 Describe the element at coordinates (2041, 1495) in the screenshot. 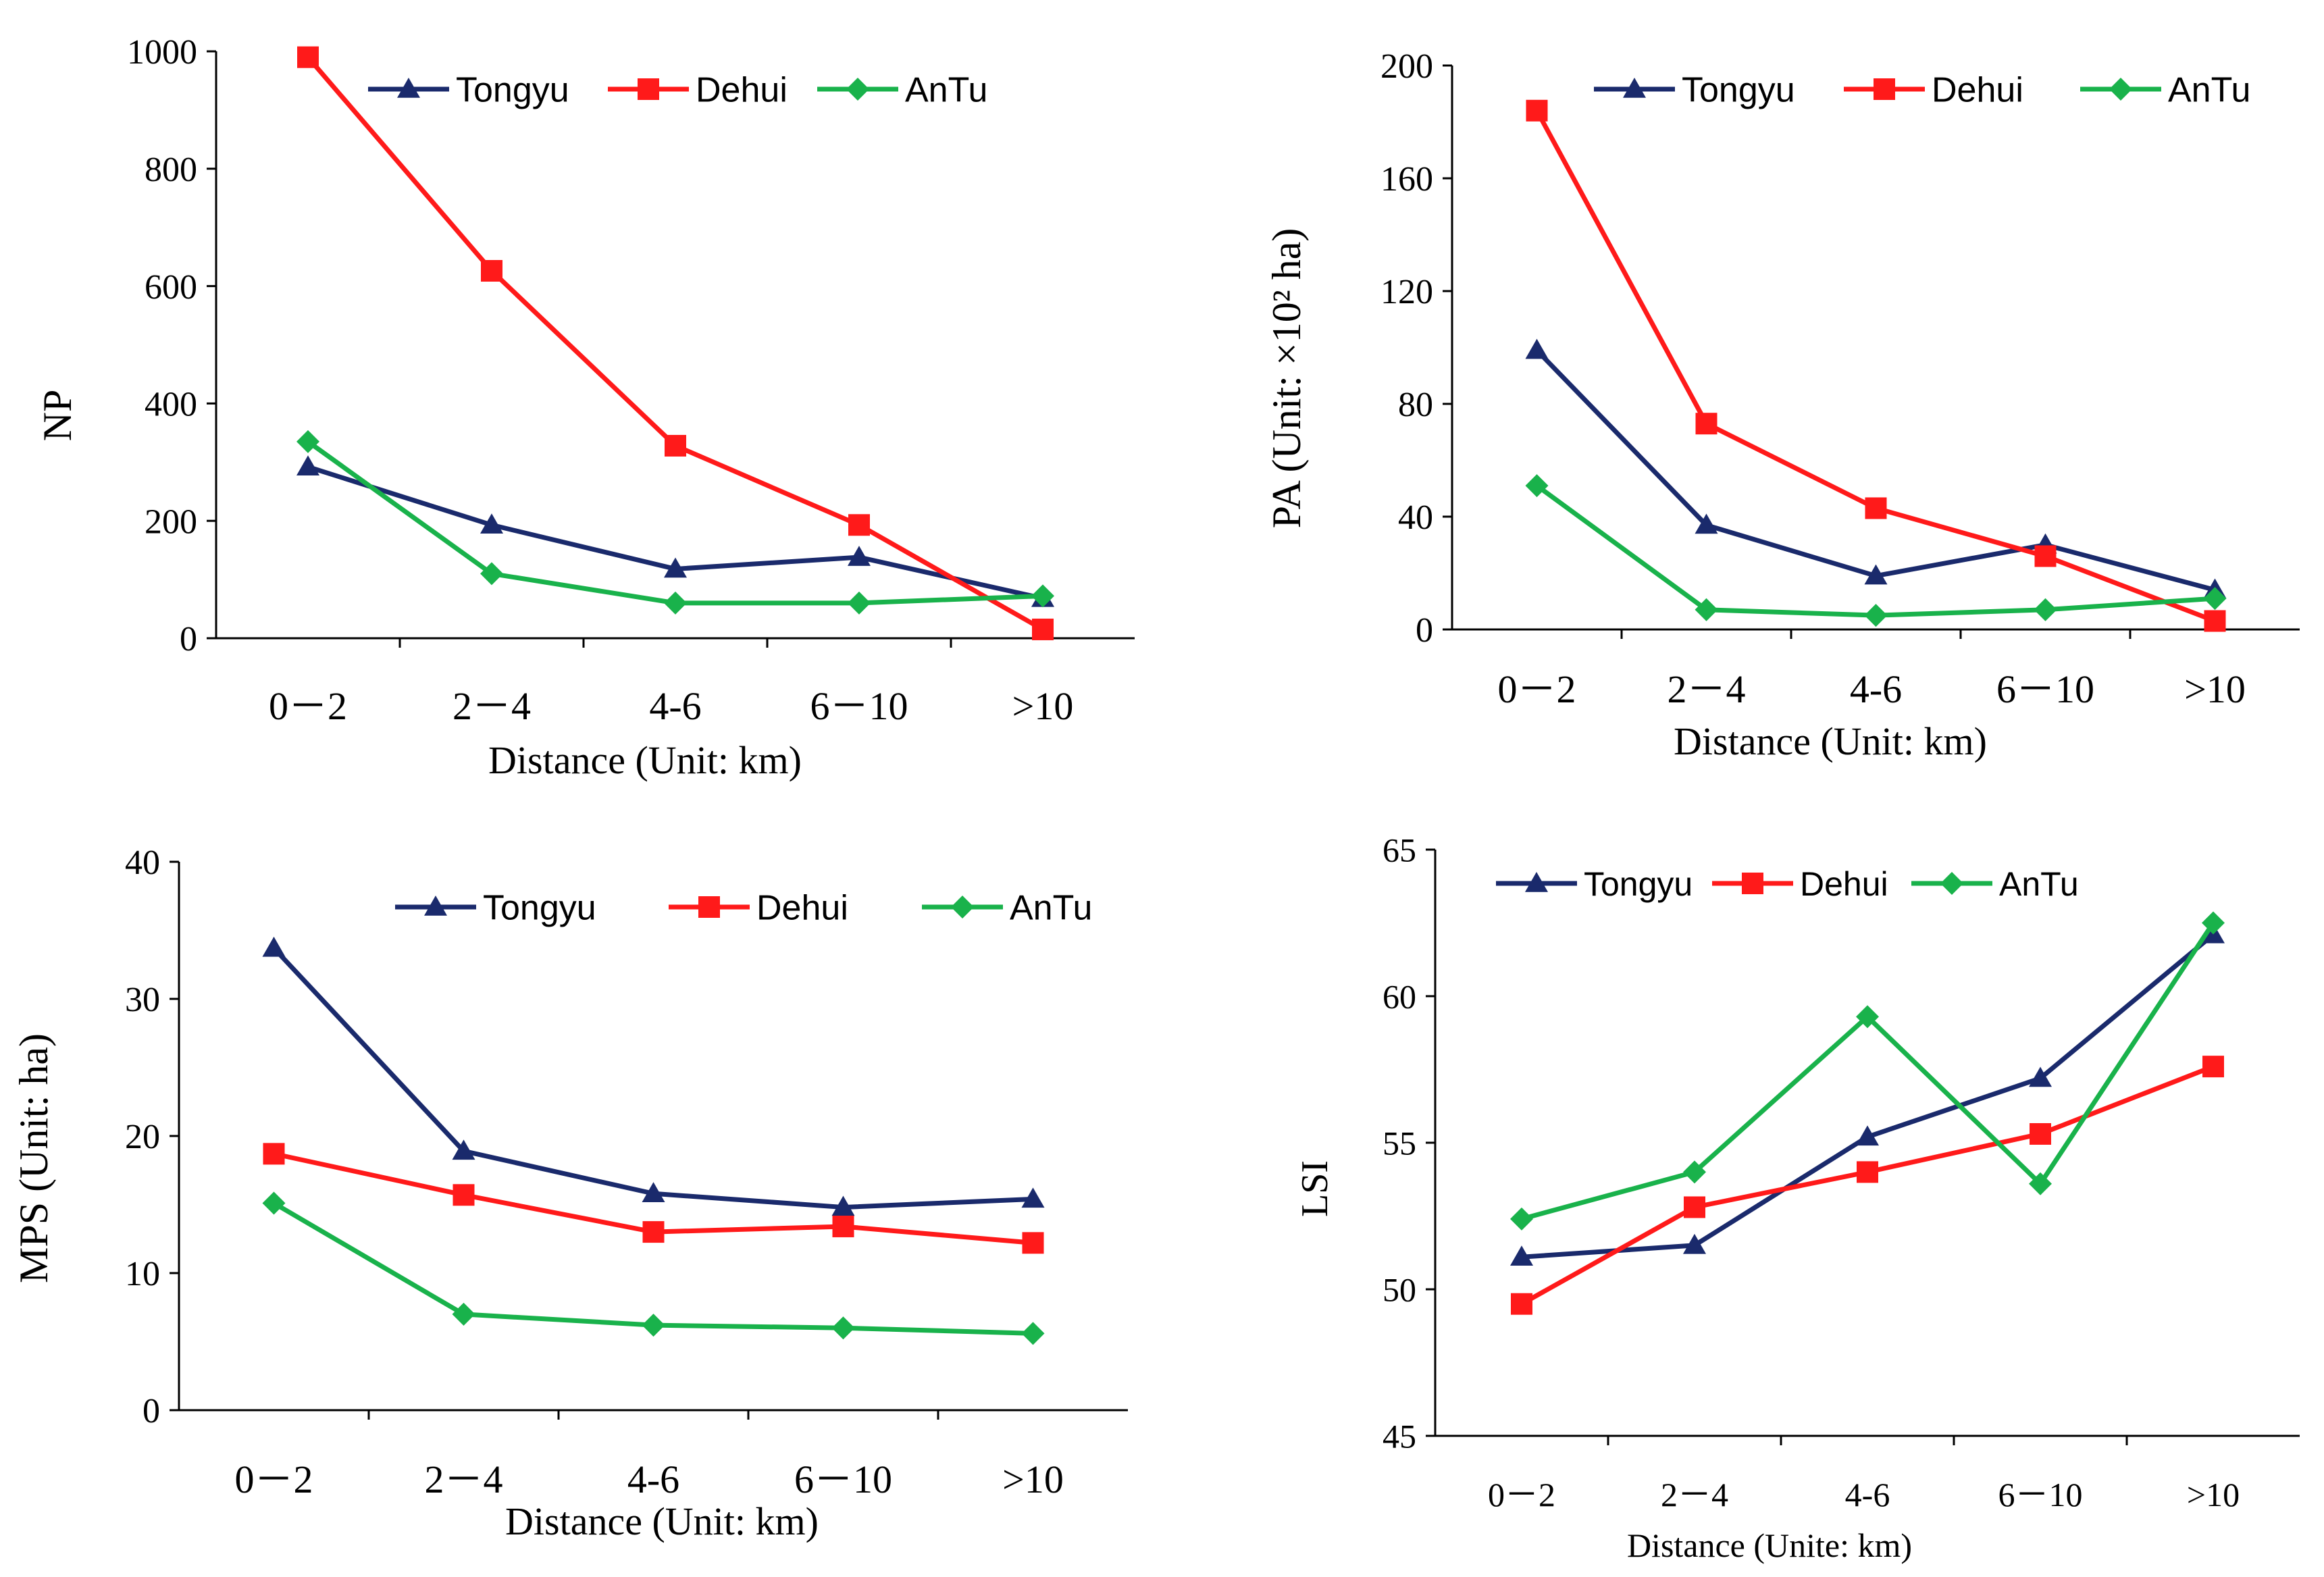

I see `lsi-x-tick-label: 6－10` at that location.